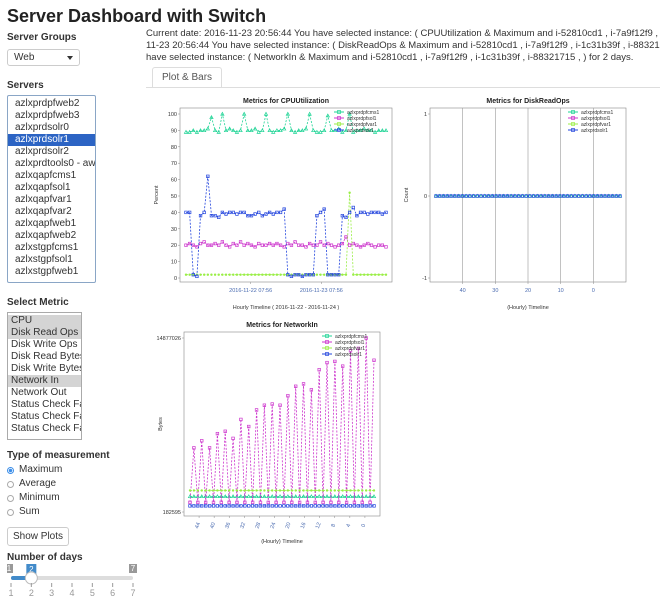 The height and width of the screenshot is (606, 662). I want to click on server-option: azlxprdsolr0, so click(42, 127).